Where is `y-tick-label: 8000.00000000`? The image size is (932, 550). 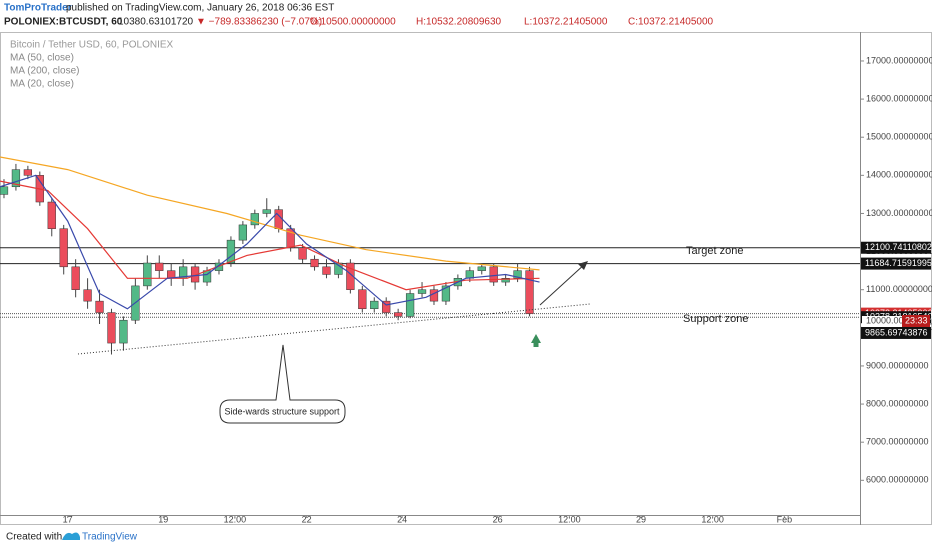 y-tick-label: 8000.00000000 is located at coordinates (897, 403).